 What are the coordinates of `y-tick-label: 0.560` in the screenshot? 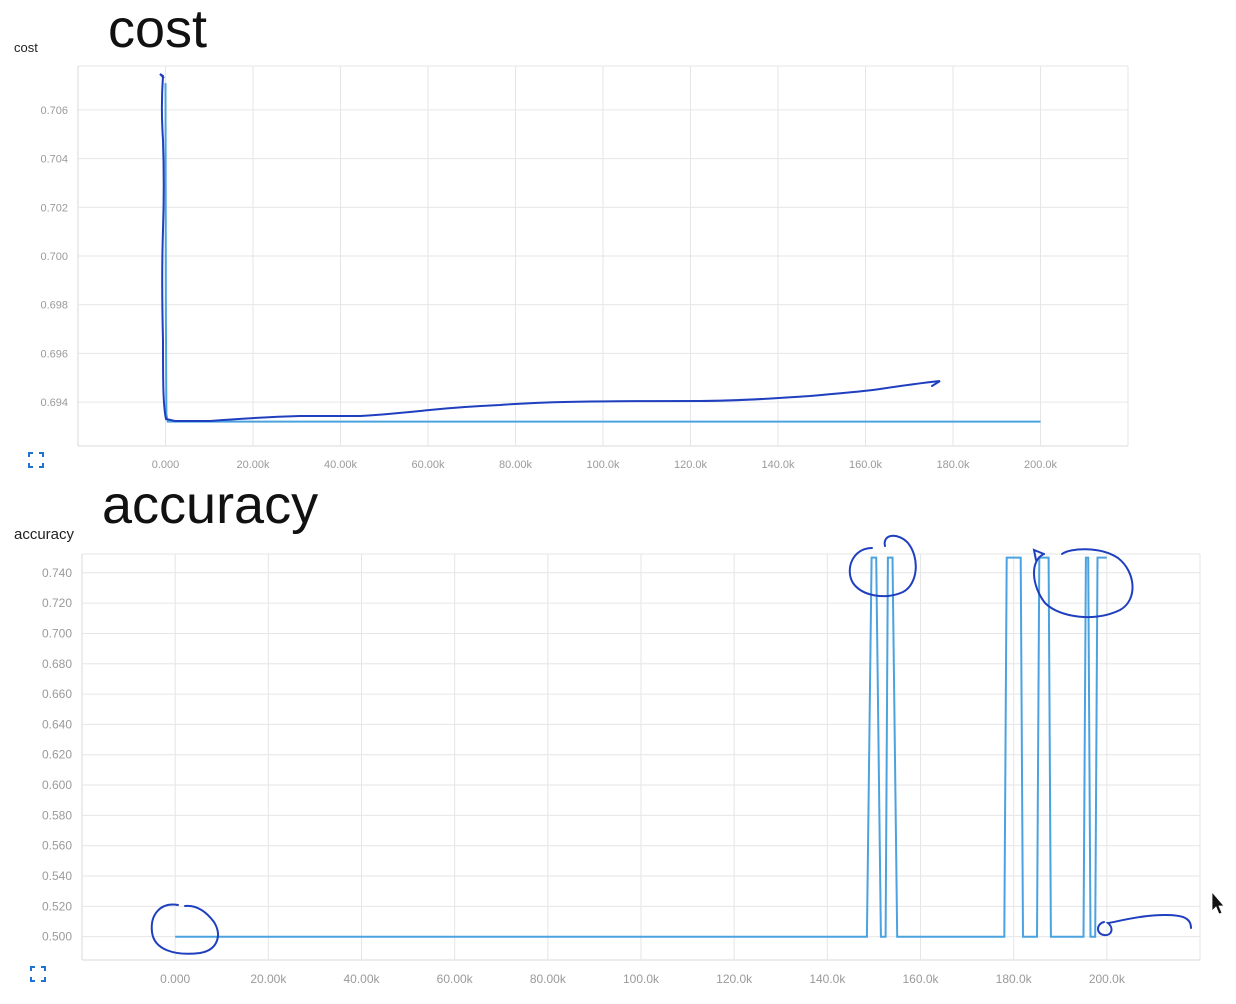 It's located at (57, 846).